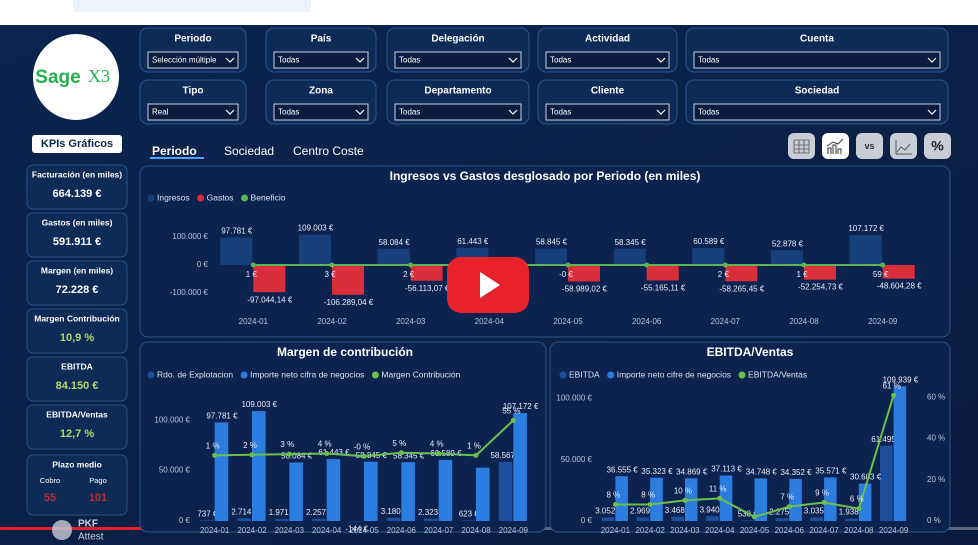 This screenshot has height=545, width=978. Describe the element at coordinates (409, 455) in the screenshot. I see `data-label: 58.345 €` at that location.